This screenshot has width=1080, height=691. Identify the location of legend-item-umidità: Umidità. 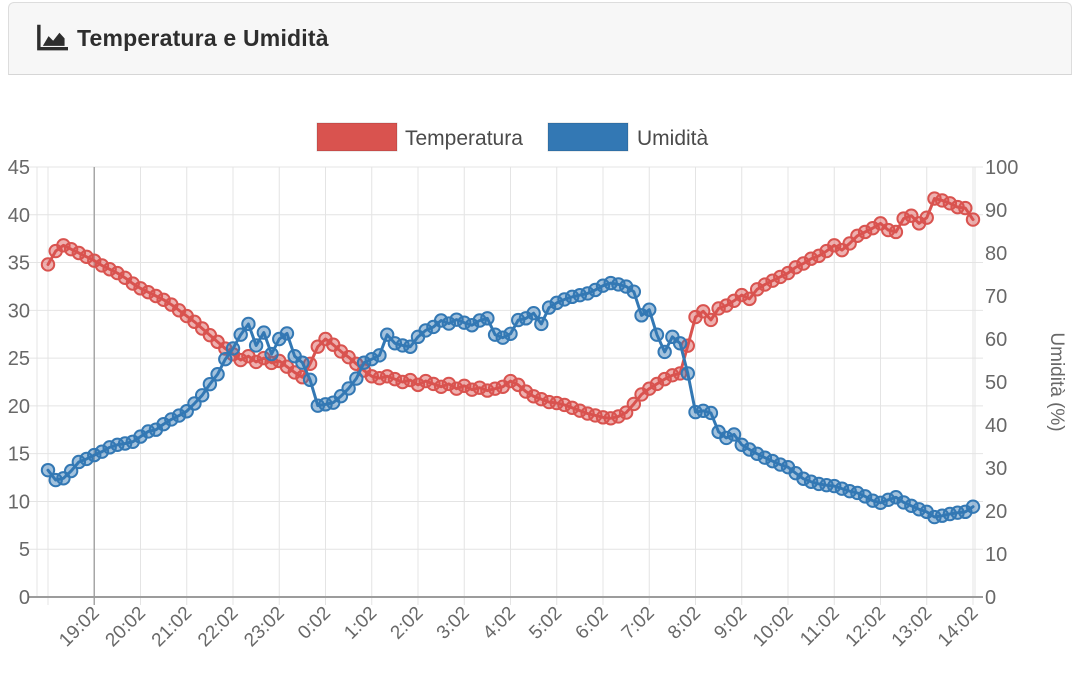
(628, 137).